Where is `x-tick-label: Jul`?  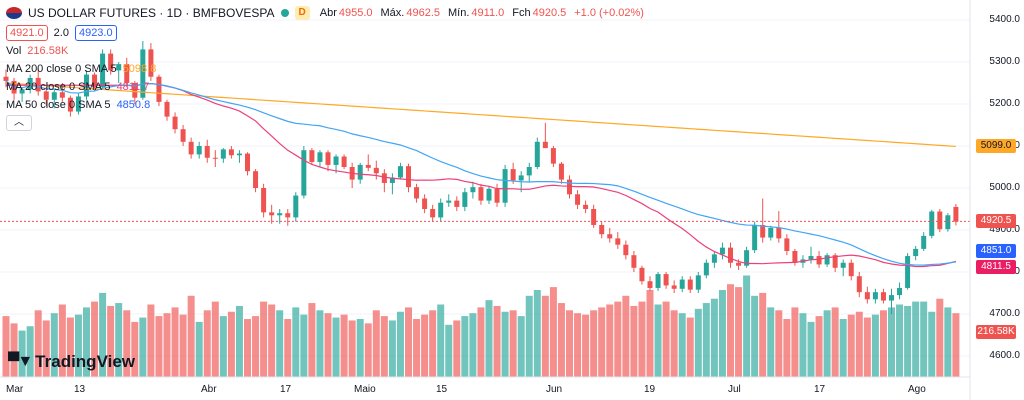
x-tick-label: Jul is located at coordinates (734, 389).